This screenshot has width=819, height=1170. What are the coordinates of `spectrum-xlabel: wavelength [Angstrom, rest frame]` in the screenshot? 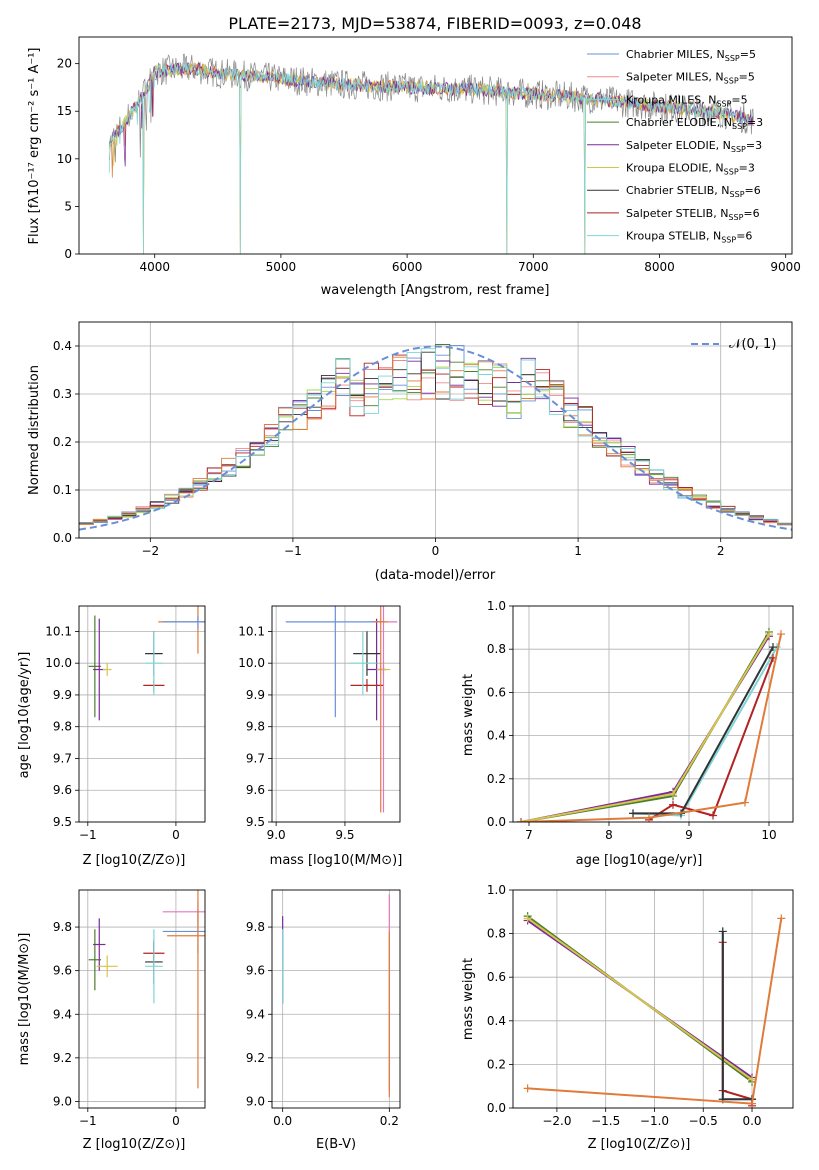 It's located at (435, 290).